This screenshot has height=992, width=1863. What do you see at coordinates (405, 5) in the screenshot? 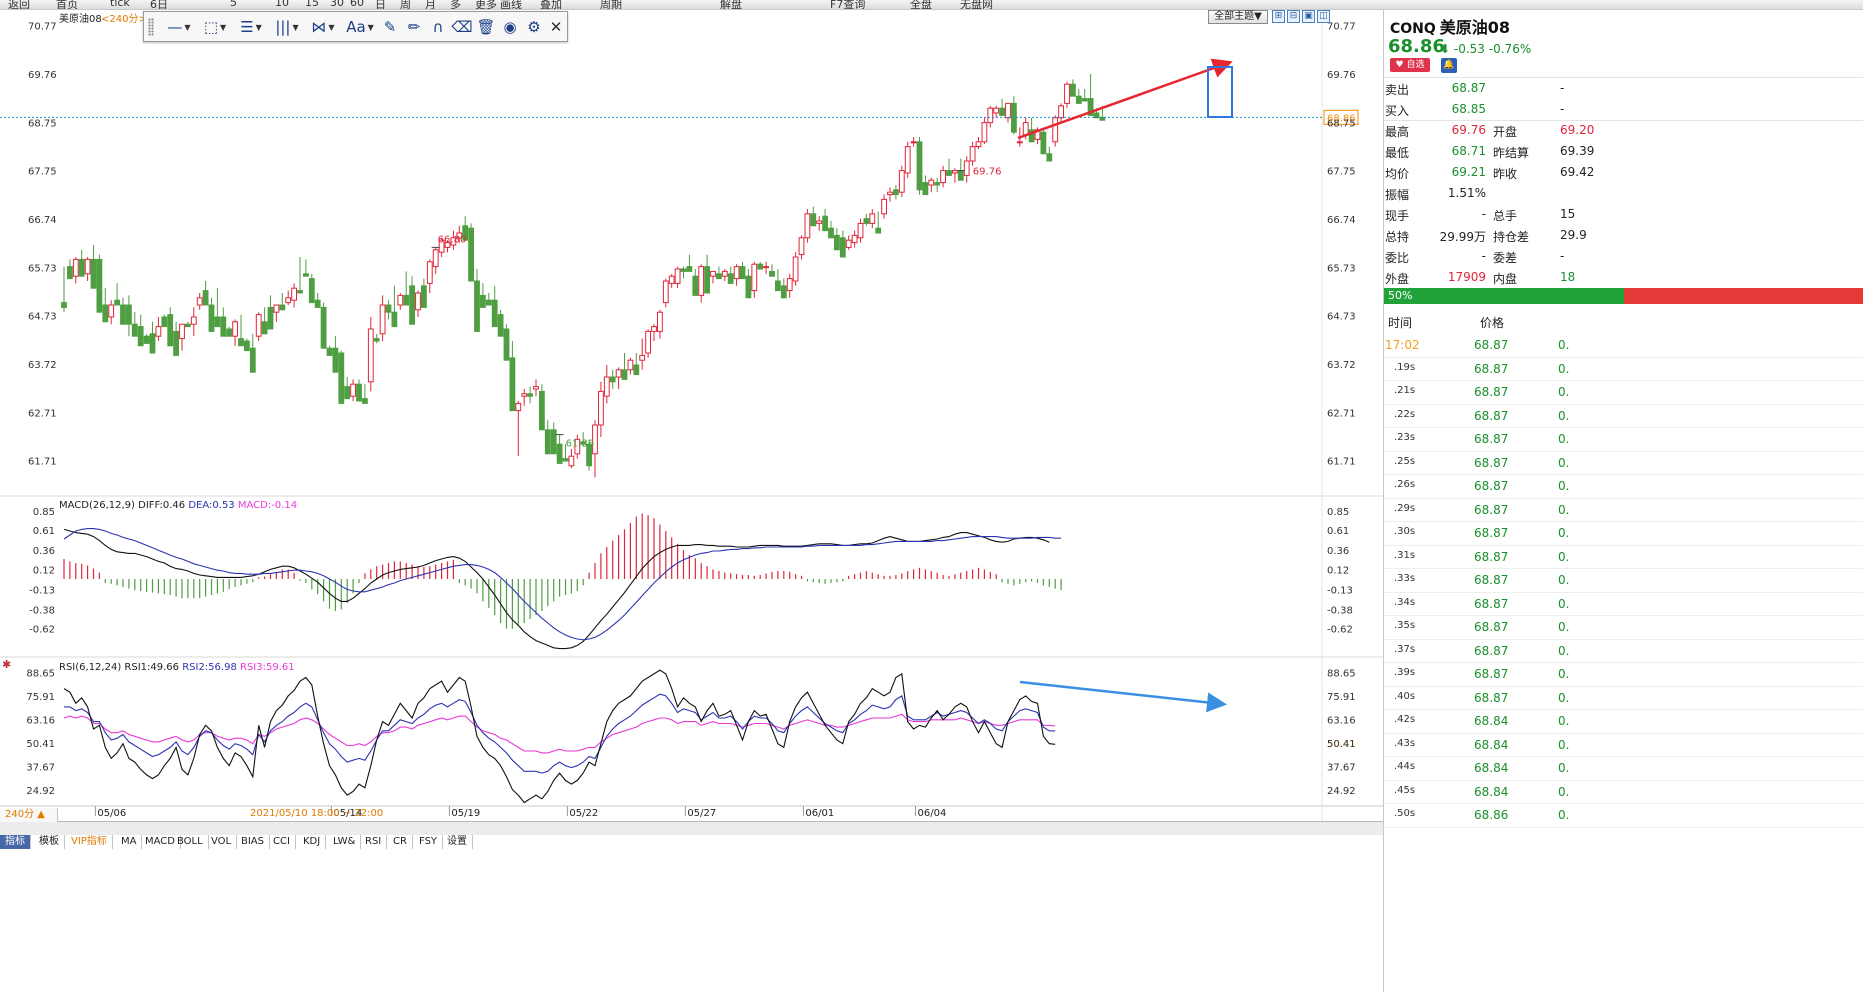
I see `toolbar-item: 周` at bounding box center [405, 5].